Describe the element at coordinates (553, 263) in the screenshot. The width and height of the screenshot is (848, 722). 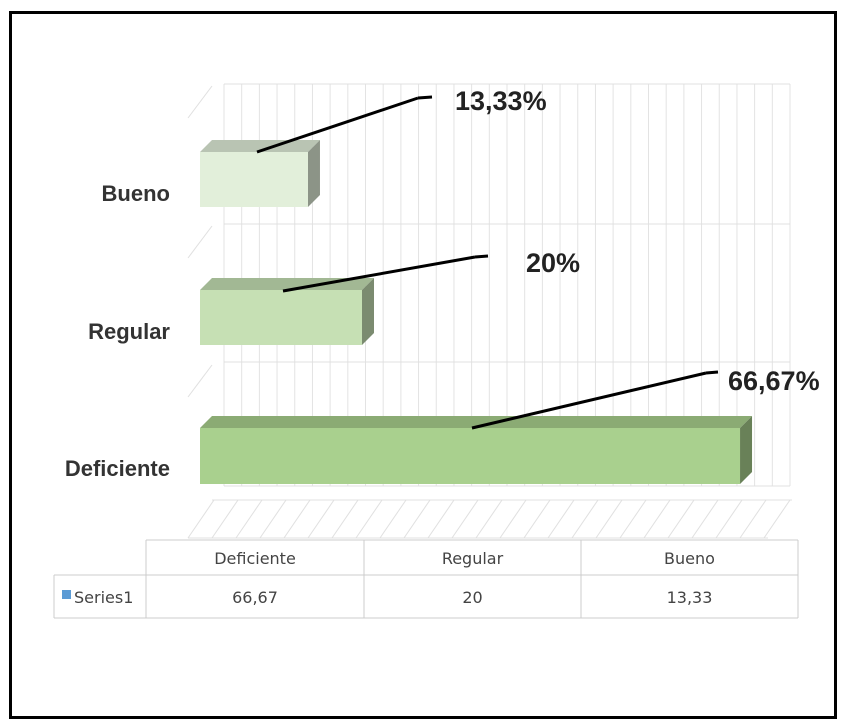
I see `data-label: 20%` at that location.